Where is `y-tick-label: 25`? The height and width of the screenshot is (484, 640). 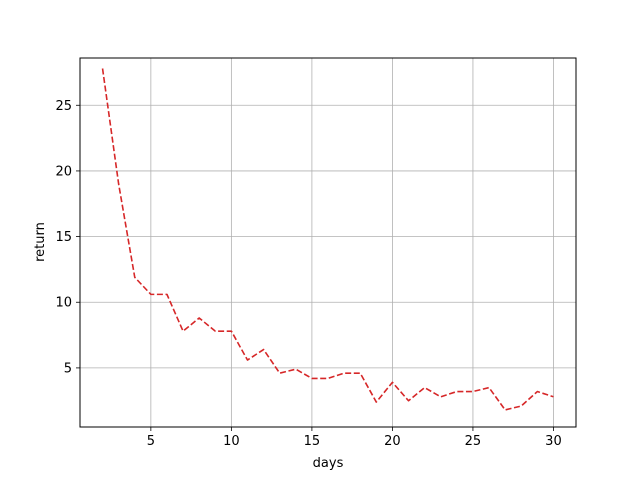 y-tick-label: 25 is located at coordinates (63, 106).